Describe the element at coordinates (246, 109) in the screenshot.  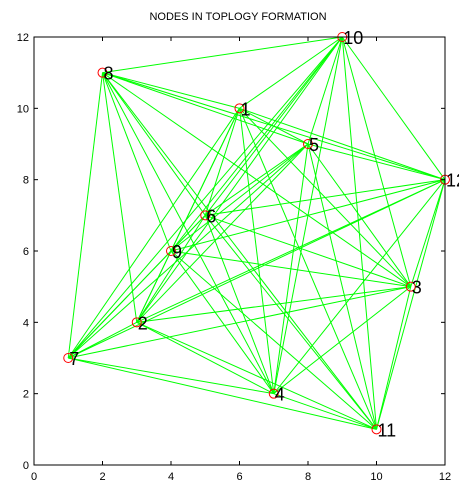
I see `node-label-1: 1` at that location.